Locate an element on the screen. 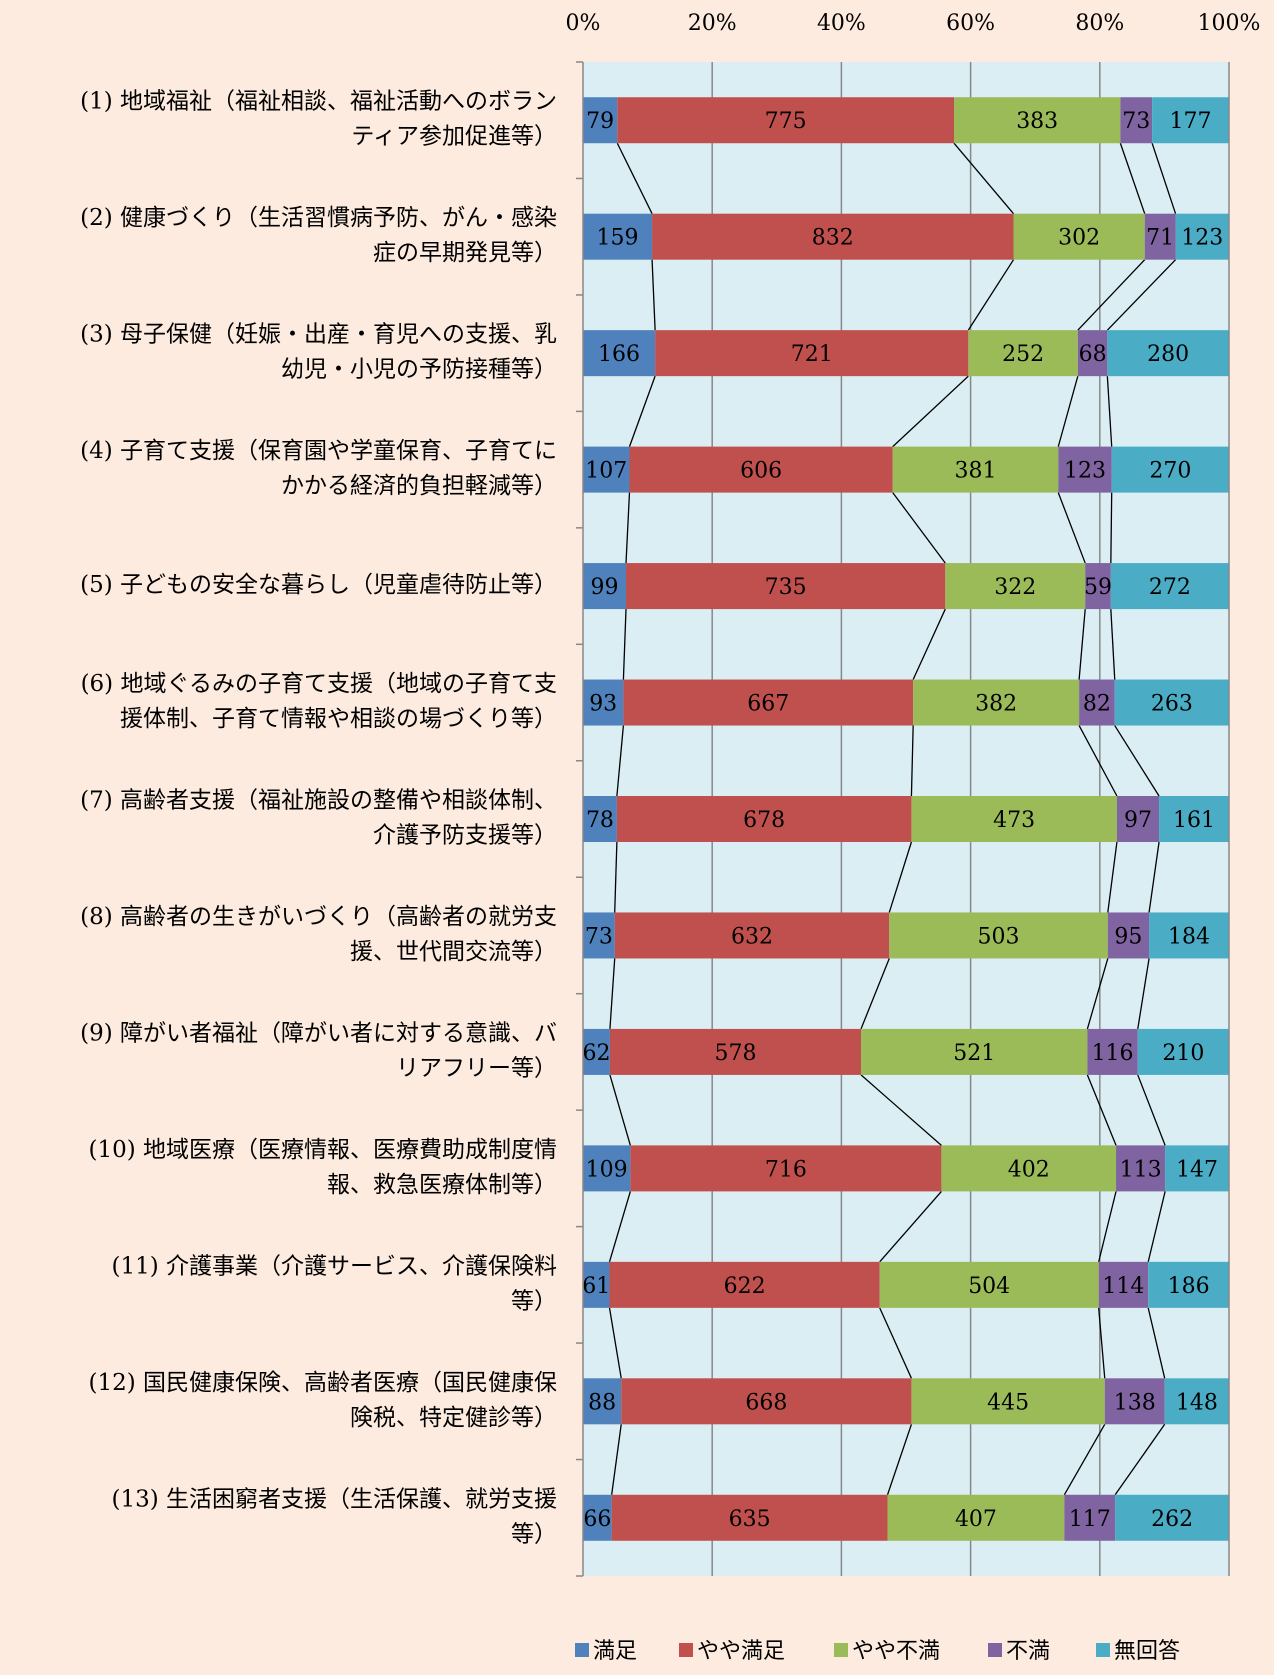 The image size is (1274, 1675). data-label: 184 is located at coordinates (1189, 936).